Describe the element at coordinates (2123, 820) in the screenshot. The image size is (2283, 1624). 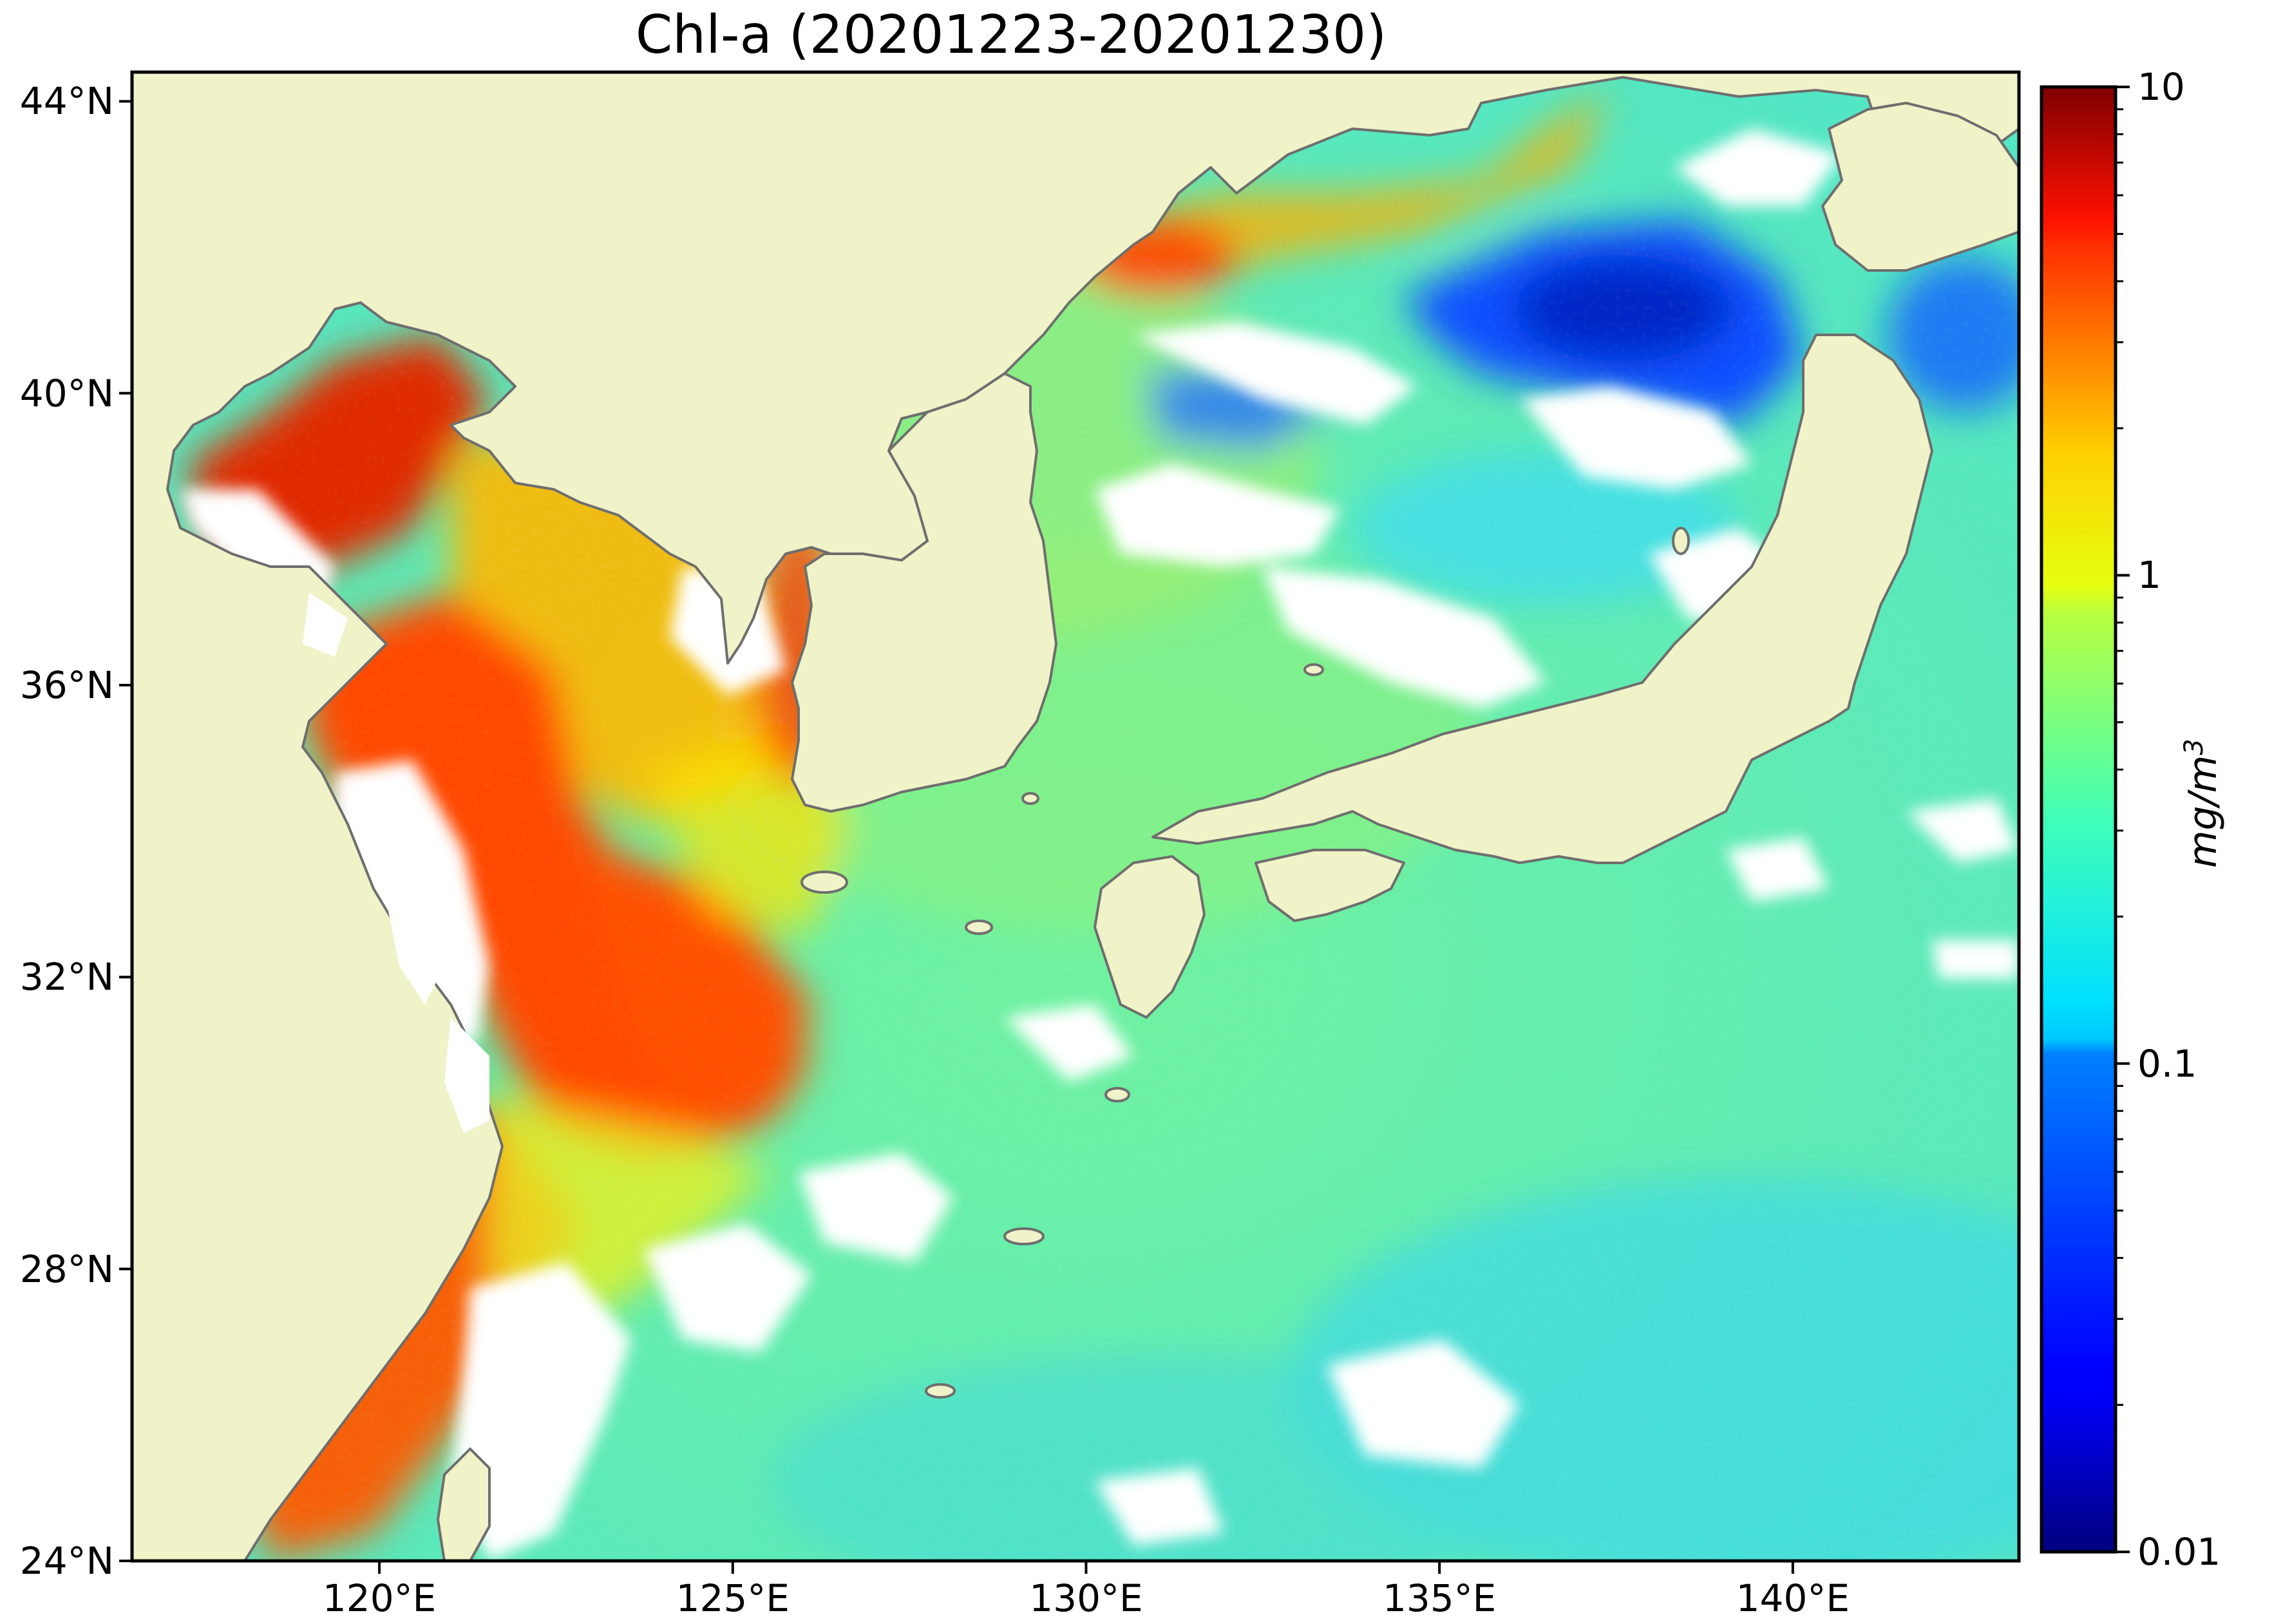
I see `colorbar-ticks` at that location.